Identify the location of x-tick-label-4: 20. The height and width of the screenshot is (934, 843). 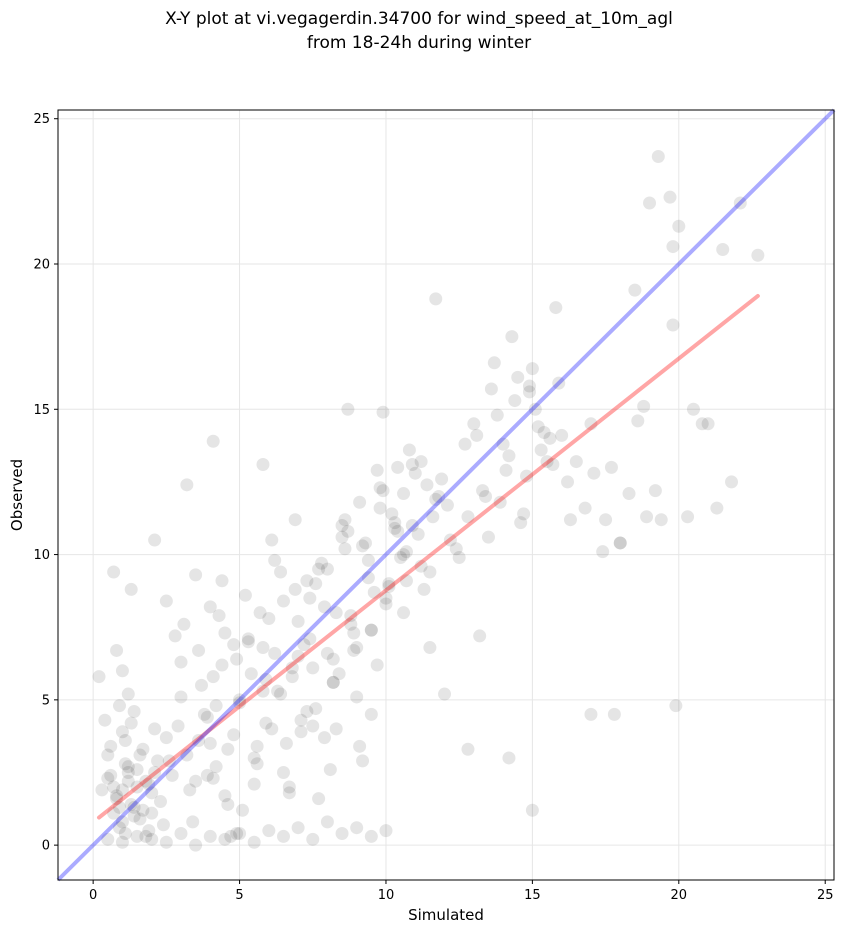
(679, 895).